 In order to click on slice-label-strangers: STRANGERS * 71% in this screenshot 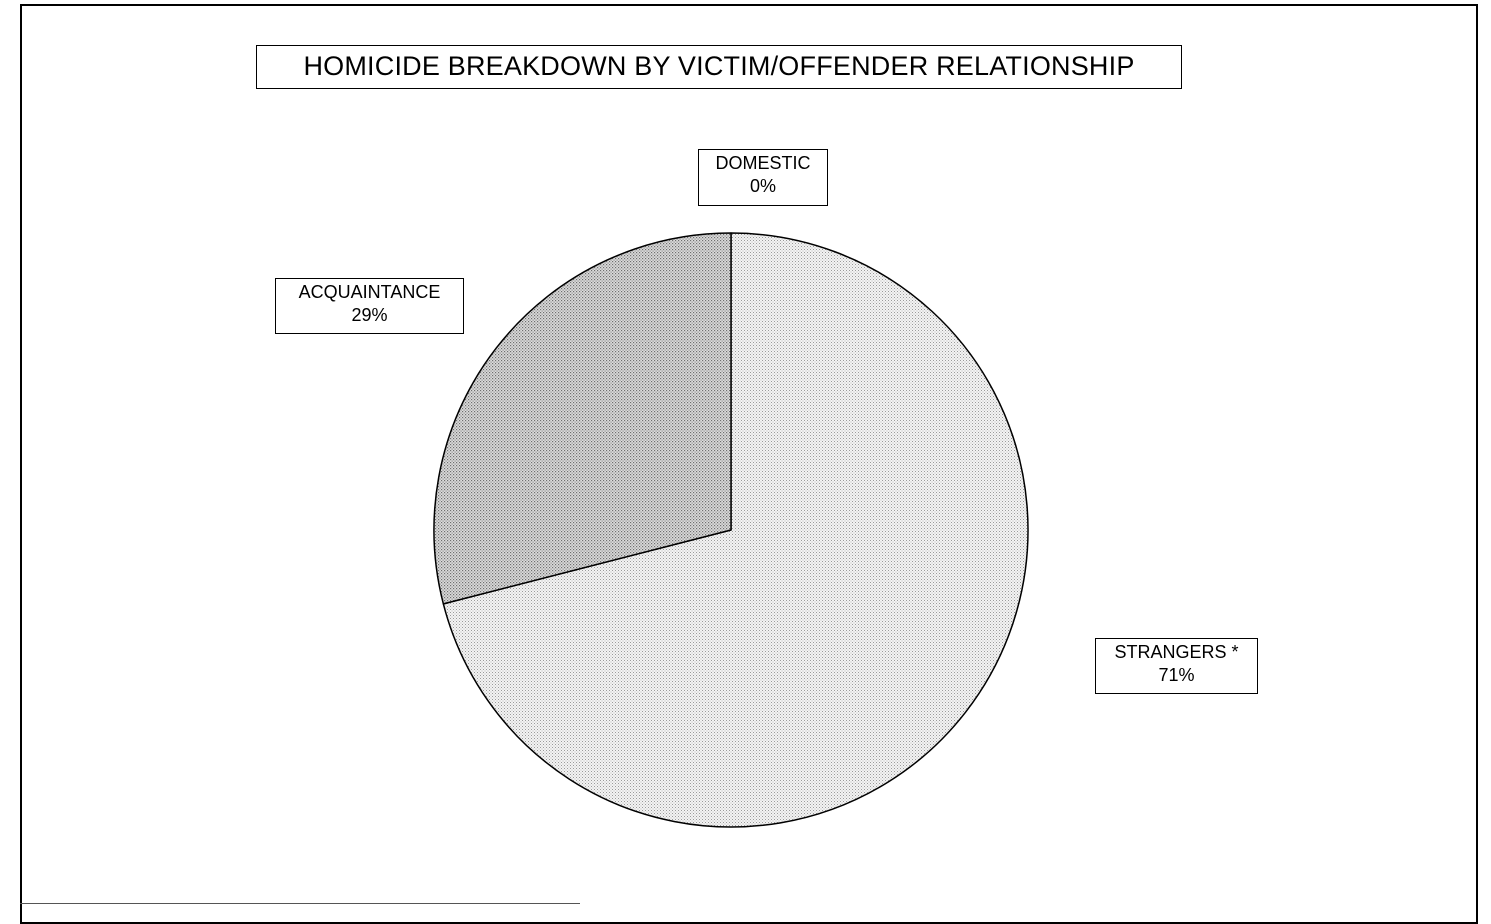, I will do `click(1176, 666)`.